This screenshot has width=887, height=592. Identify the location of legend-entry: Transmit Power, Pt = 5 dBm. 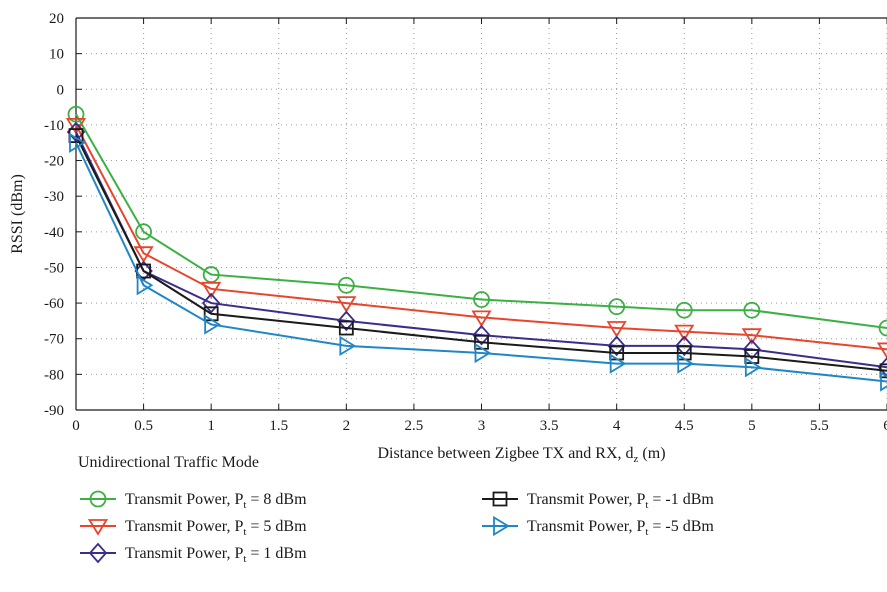
(193, 528).